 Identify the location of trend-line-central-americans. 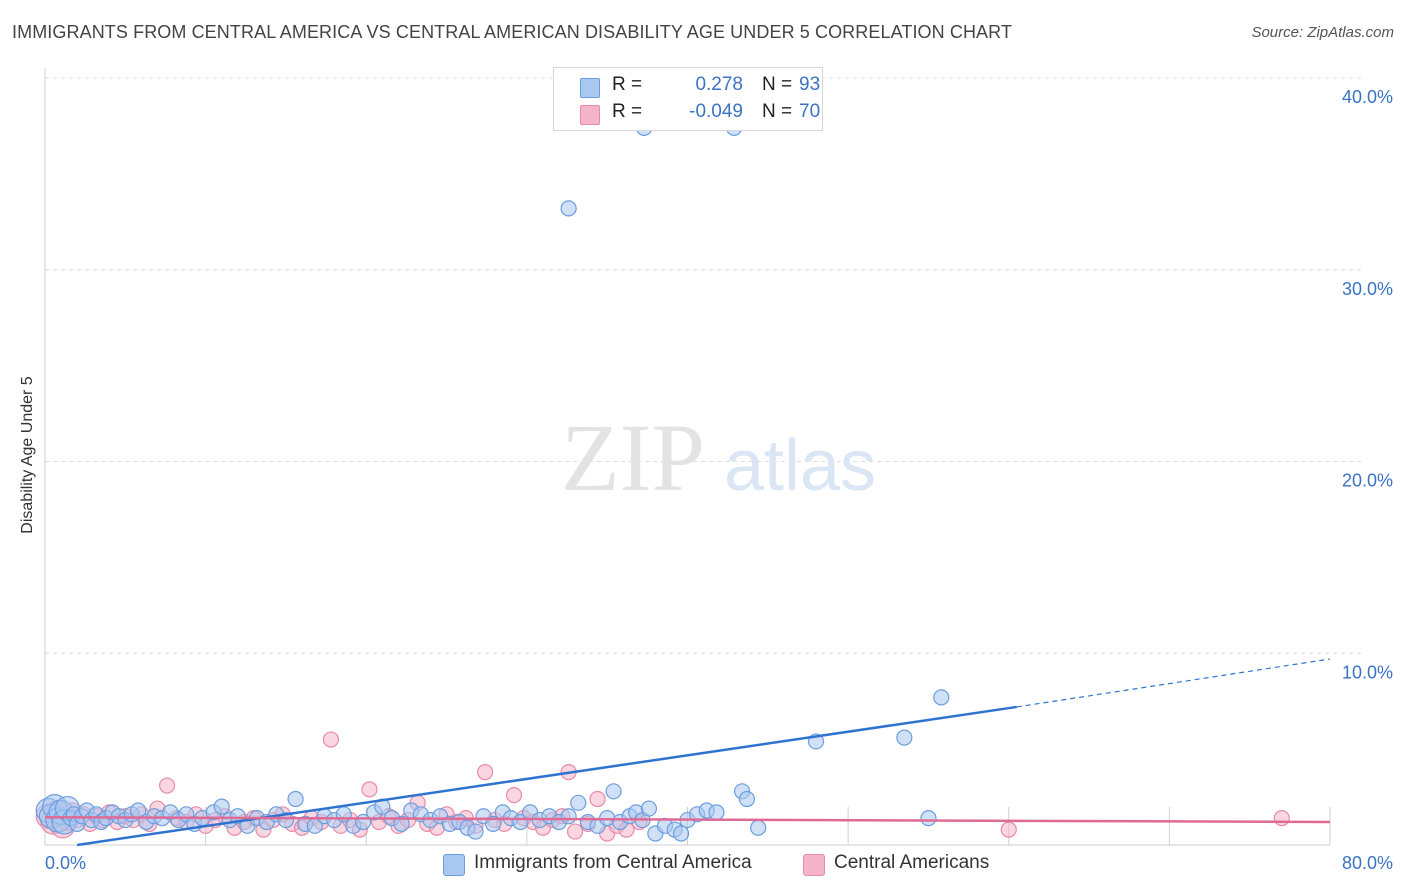
(687, 819).